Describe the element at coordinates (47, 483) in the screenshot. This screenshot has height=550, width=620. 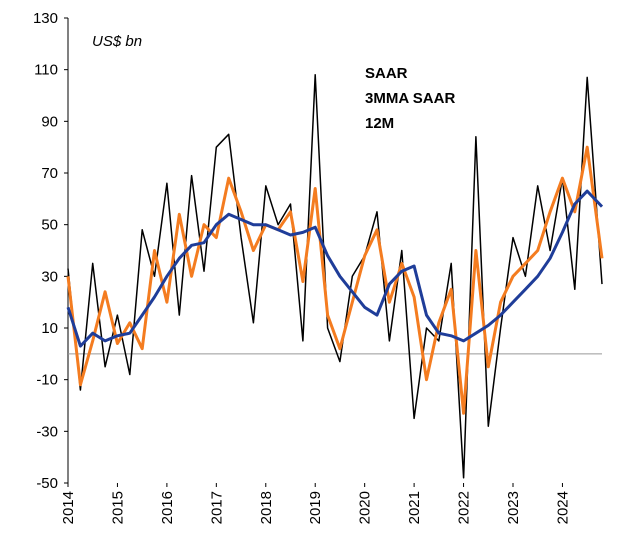
I see `y-tick-label: -50` at that location.